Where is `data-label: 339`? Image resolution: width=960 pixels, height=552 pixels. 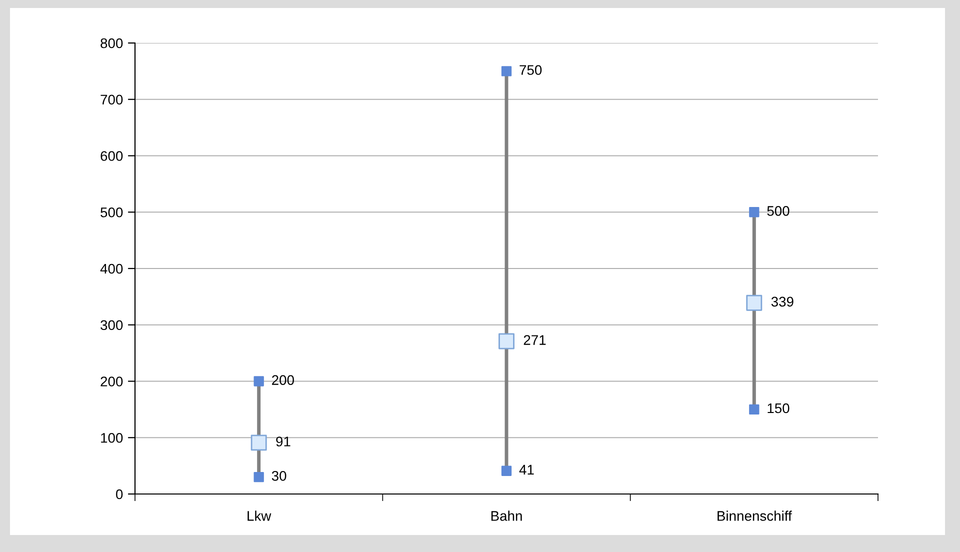 data-label: 339 is located at coordinates (782, 301).